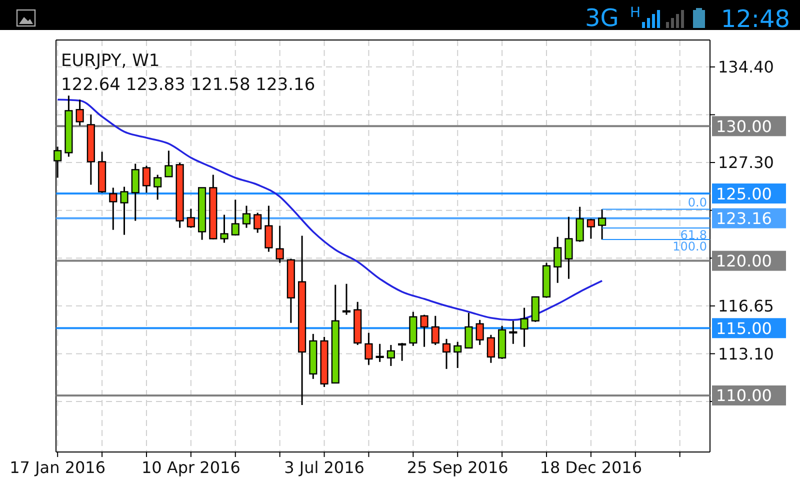 The height and width of the screenshot is (480, 800). Describe the element at coordinates (746, 67) in the screenshot. I see `y-tick-label: 134.40` at that location.